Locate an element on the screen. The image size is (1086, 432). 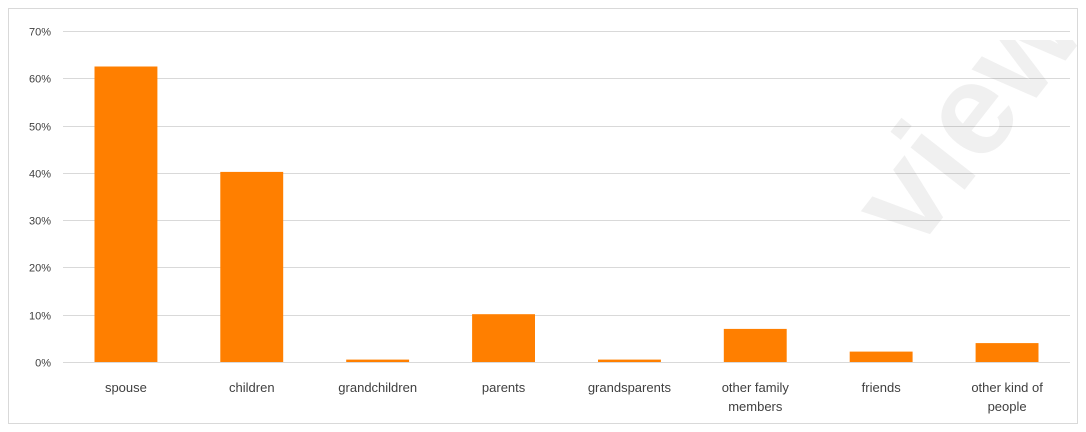
y-tick-label: 60% is located at coordinates (40, 80).